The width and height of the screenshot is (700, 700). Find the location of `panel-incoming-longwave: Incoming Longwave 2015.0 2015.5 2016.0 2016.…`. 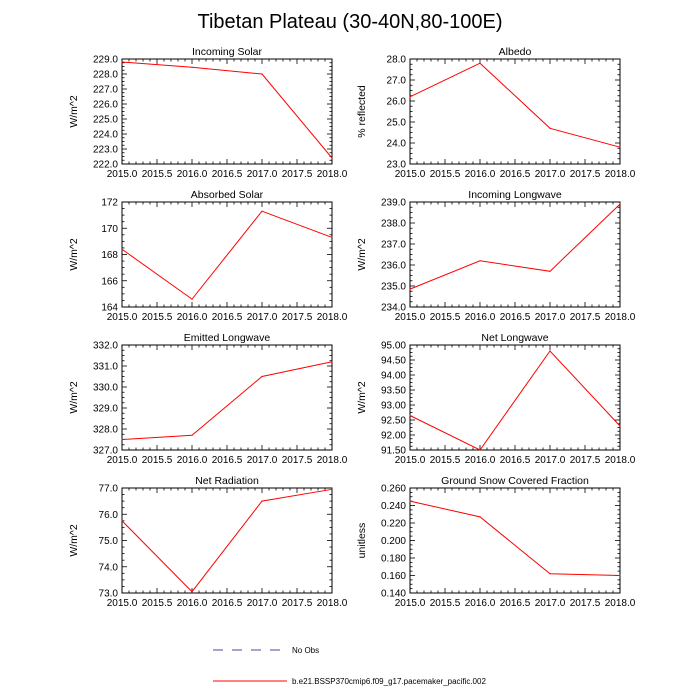

panel-incoming-longwave: Incoming Longwave 2015.0 2015.5 2016.0 2016.… is located at coordinates (496, 256).